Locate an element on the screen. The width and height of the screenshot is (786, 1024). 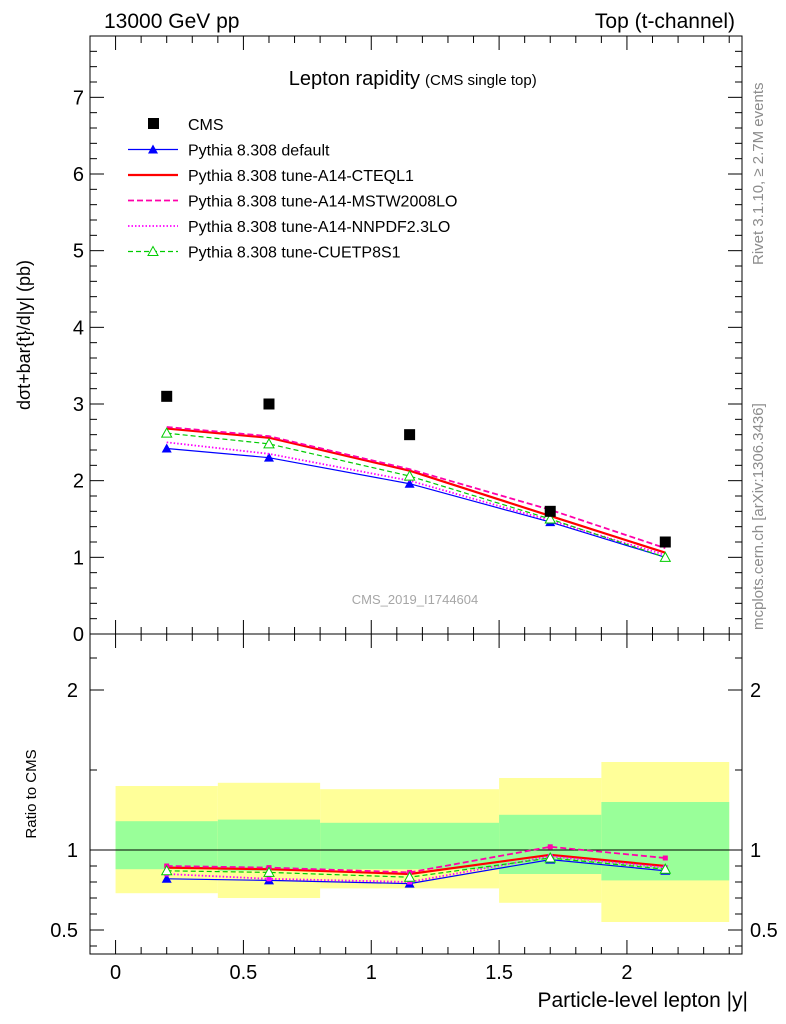
uncertainty-bands is located at coordinates (422, 842).